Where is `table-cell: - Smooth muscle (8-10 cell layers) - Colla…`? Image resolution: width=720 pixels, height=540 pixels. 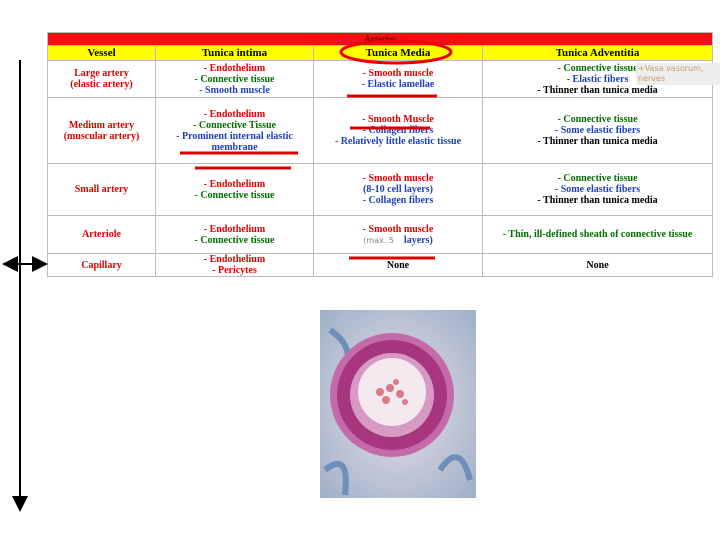 table-cell: - Smooth muscle (8-10 cell layers) - Colla… is located at coordinates (398, 189).